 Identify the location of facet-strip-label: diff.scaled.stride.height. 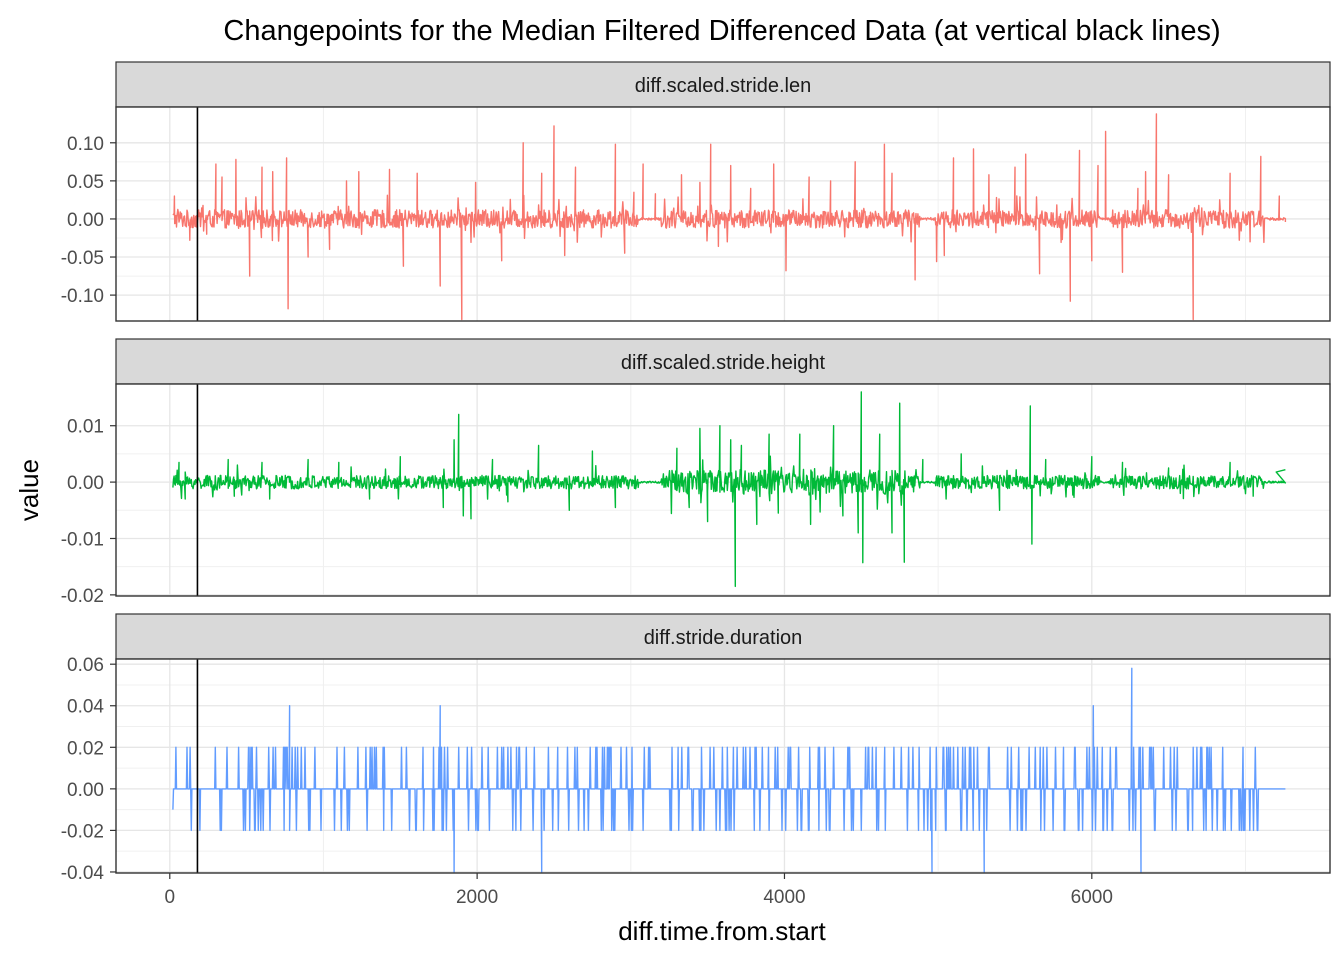
(723, 363).